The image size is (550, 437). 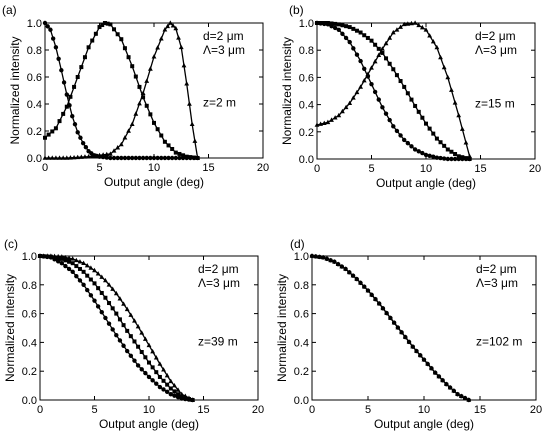 What do you see at coordinates (99, 168) in the screenshot?
I see `x-tick-label: 5` at bounding box center [99, 168].